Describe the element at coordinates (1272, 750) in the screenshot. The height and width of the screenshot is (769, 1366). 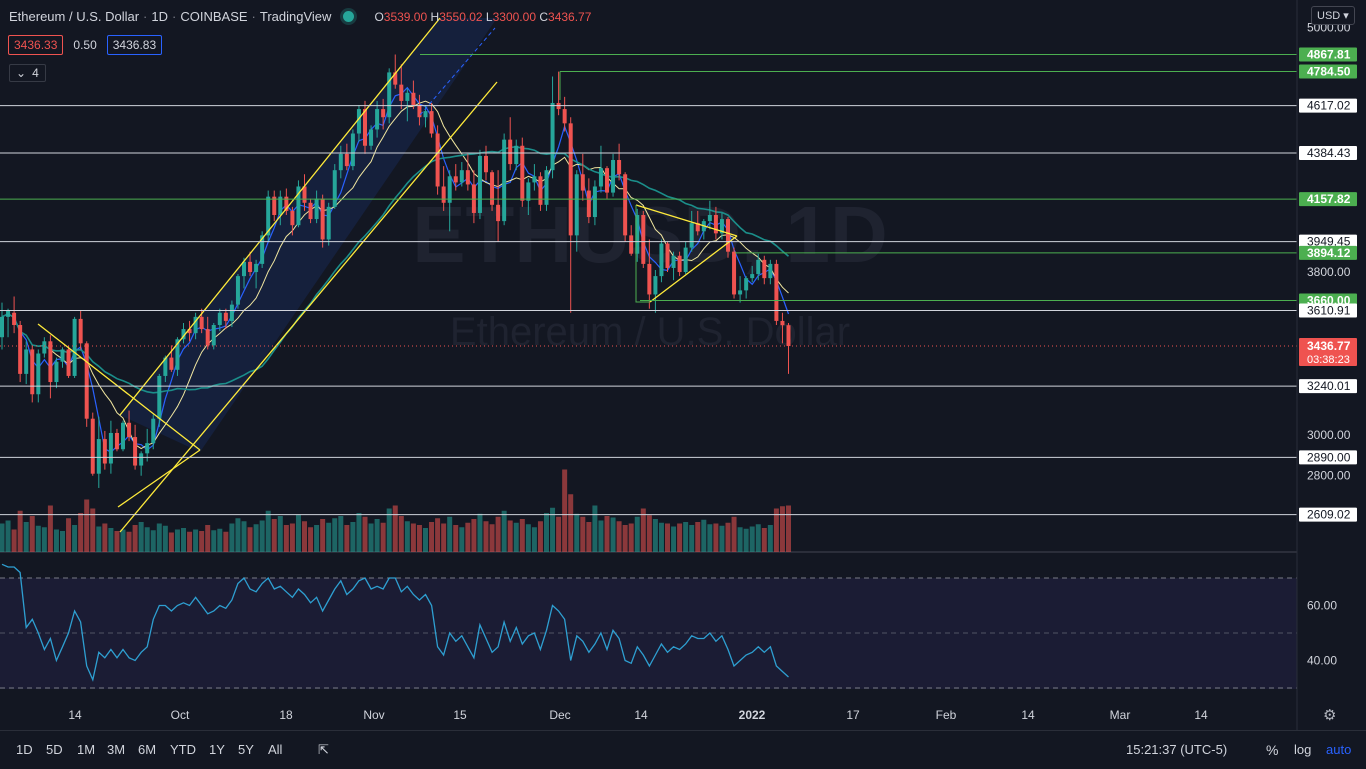
I see `percent-scale-toggle: %` at that location.